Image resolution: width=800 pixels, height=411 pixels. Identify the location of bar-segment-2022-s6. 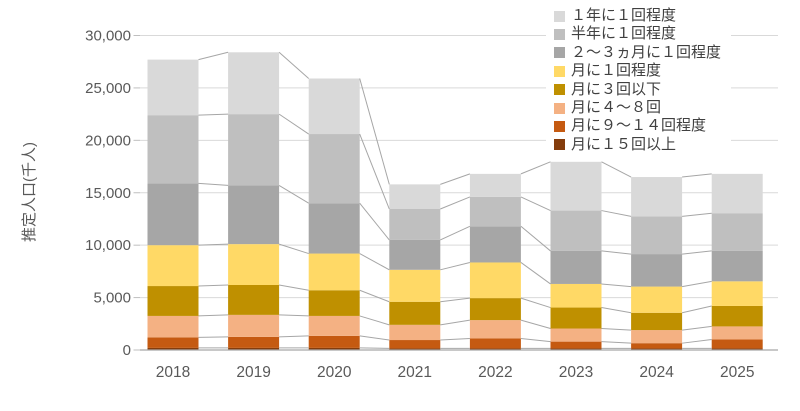
(495, 211).